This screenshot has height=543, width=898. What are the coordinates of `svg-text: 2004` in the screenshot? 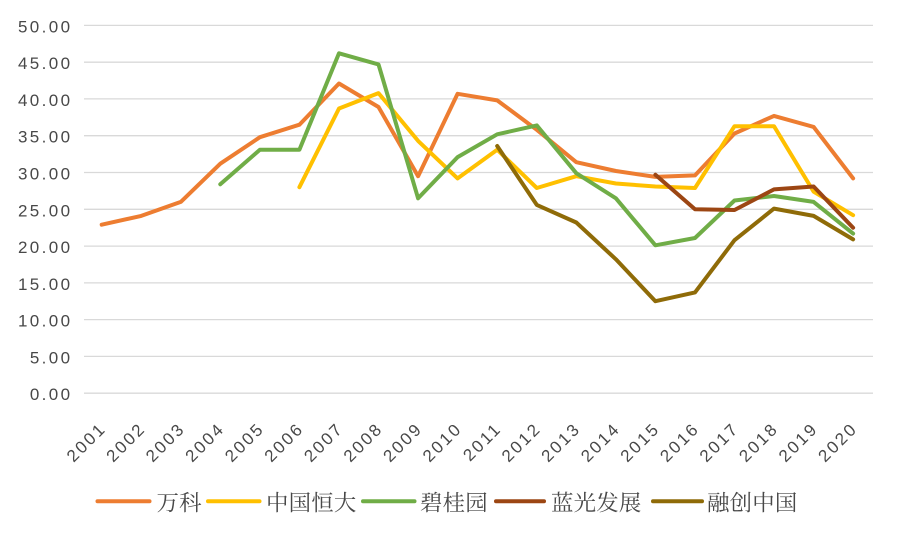 It's located at (205, 442).